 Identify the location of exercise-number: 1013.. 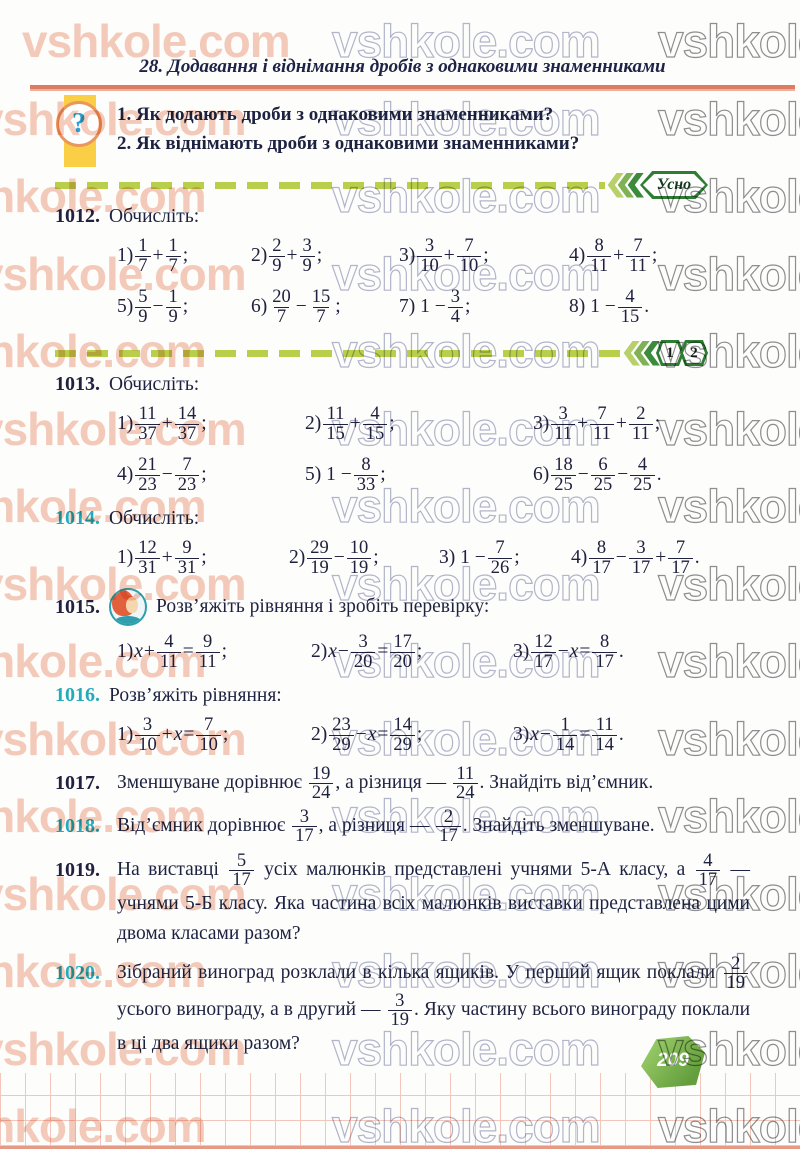
(77, 384).